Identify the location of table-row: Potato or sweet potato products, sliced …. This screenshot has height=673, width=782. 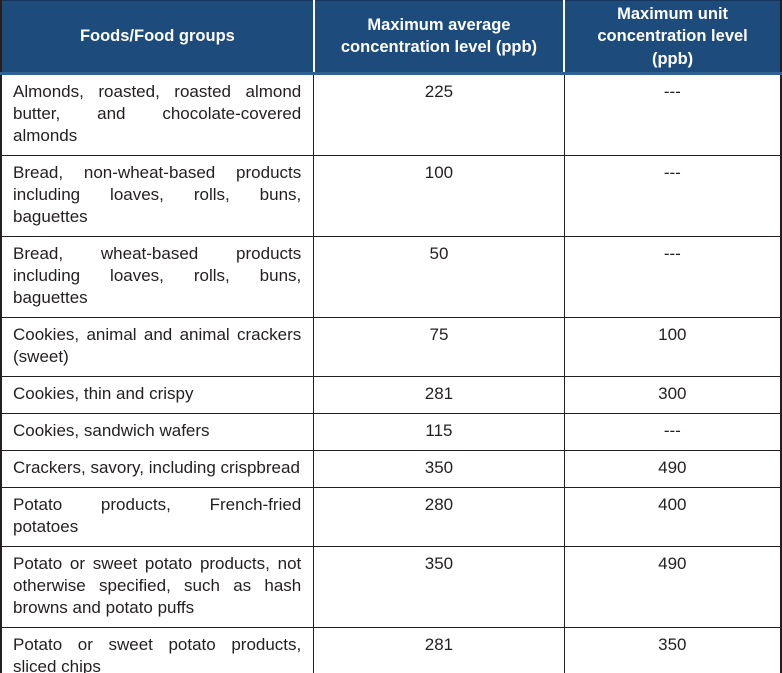
(391, 649).